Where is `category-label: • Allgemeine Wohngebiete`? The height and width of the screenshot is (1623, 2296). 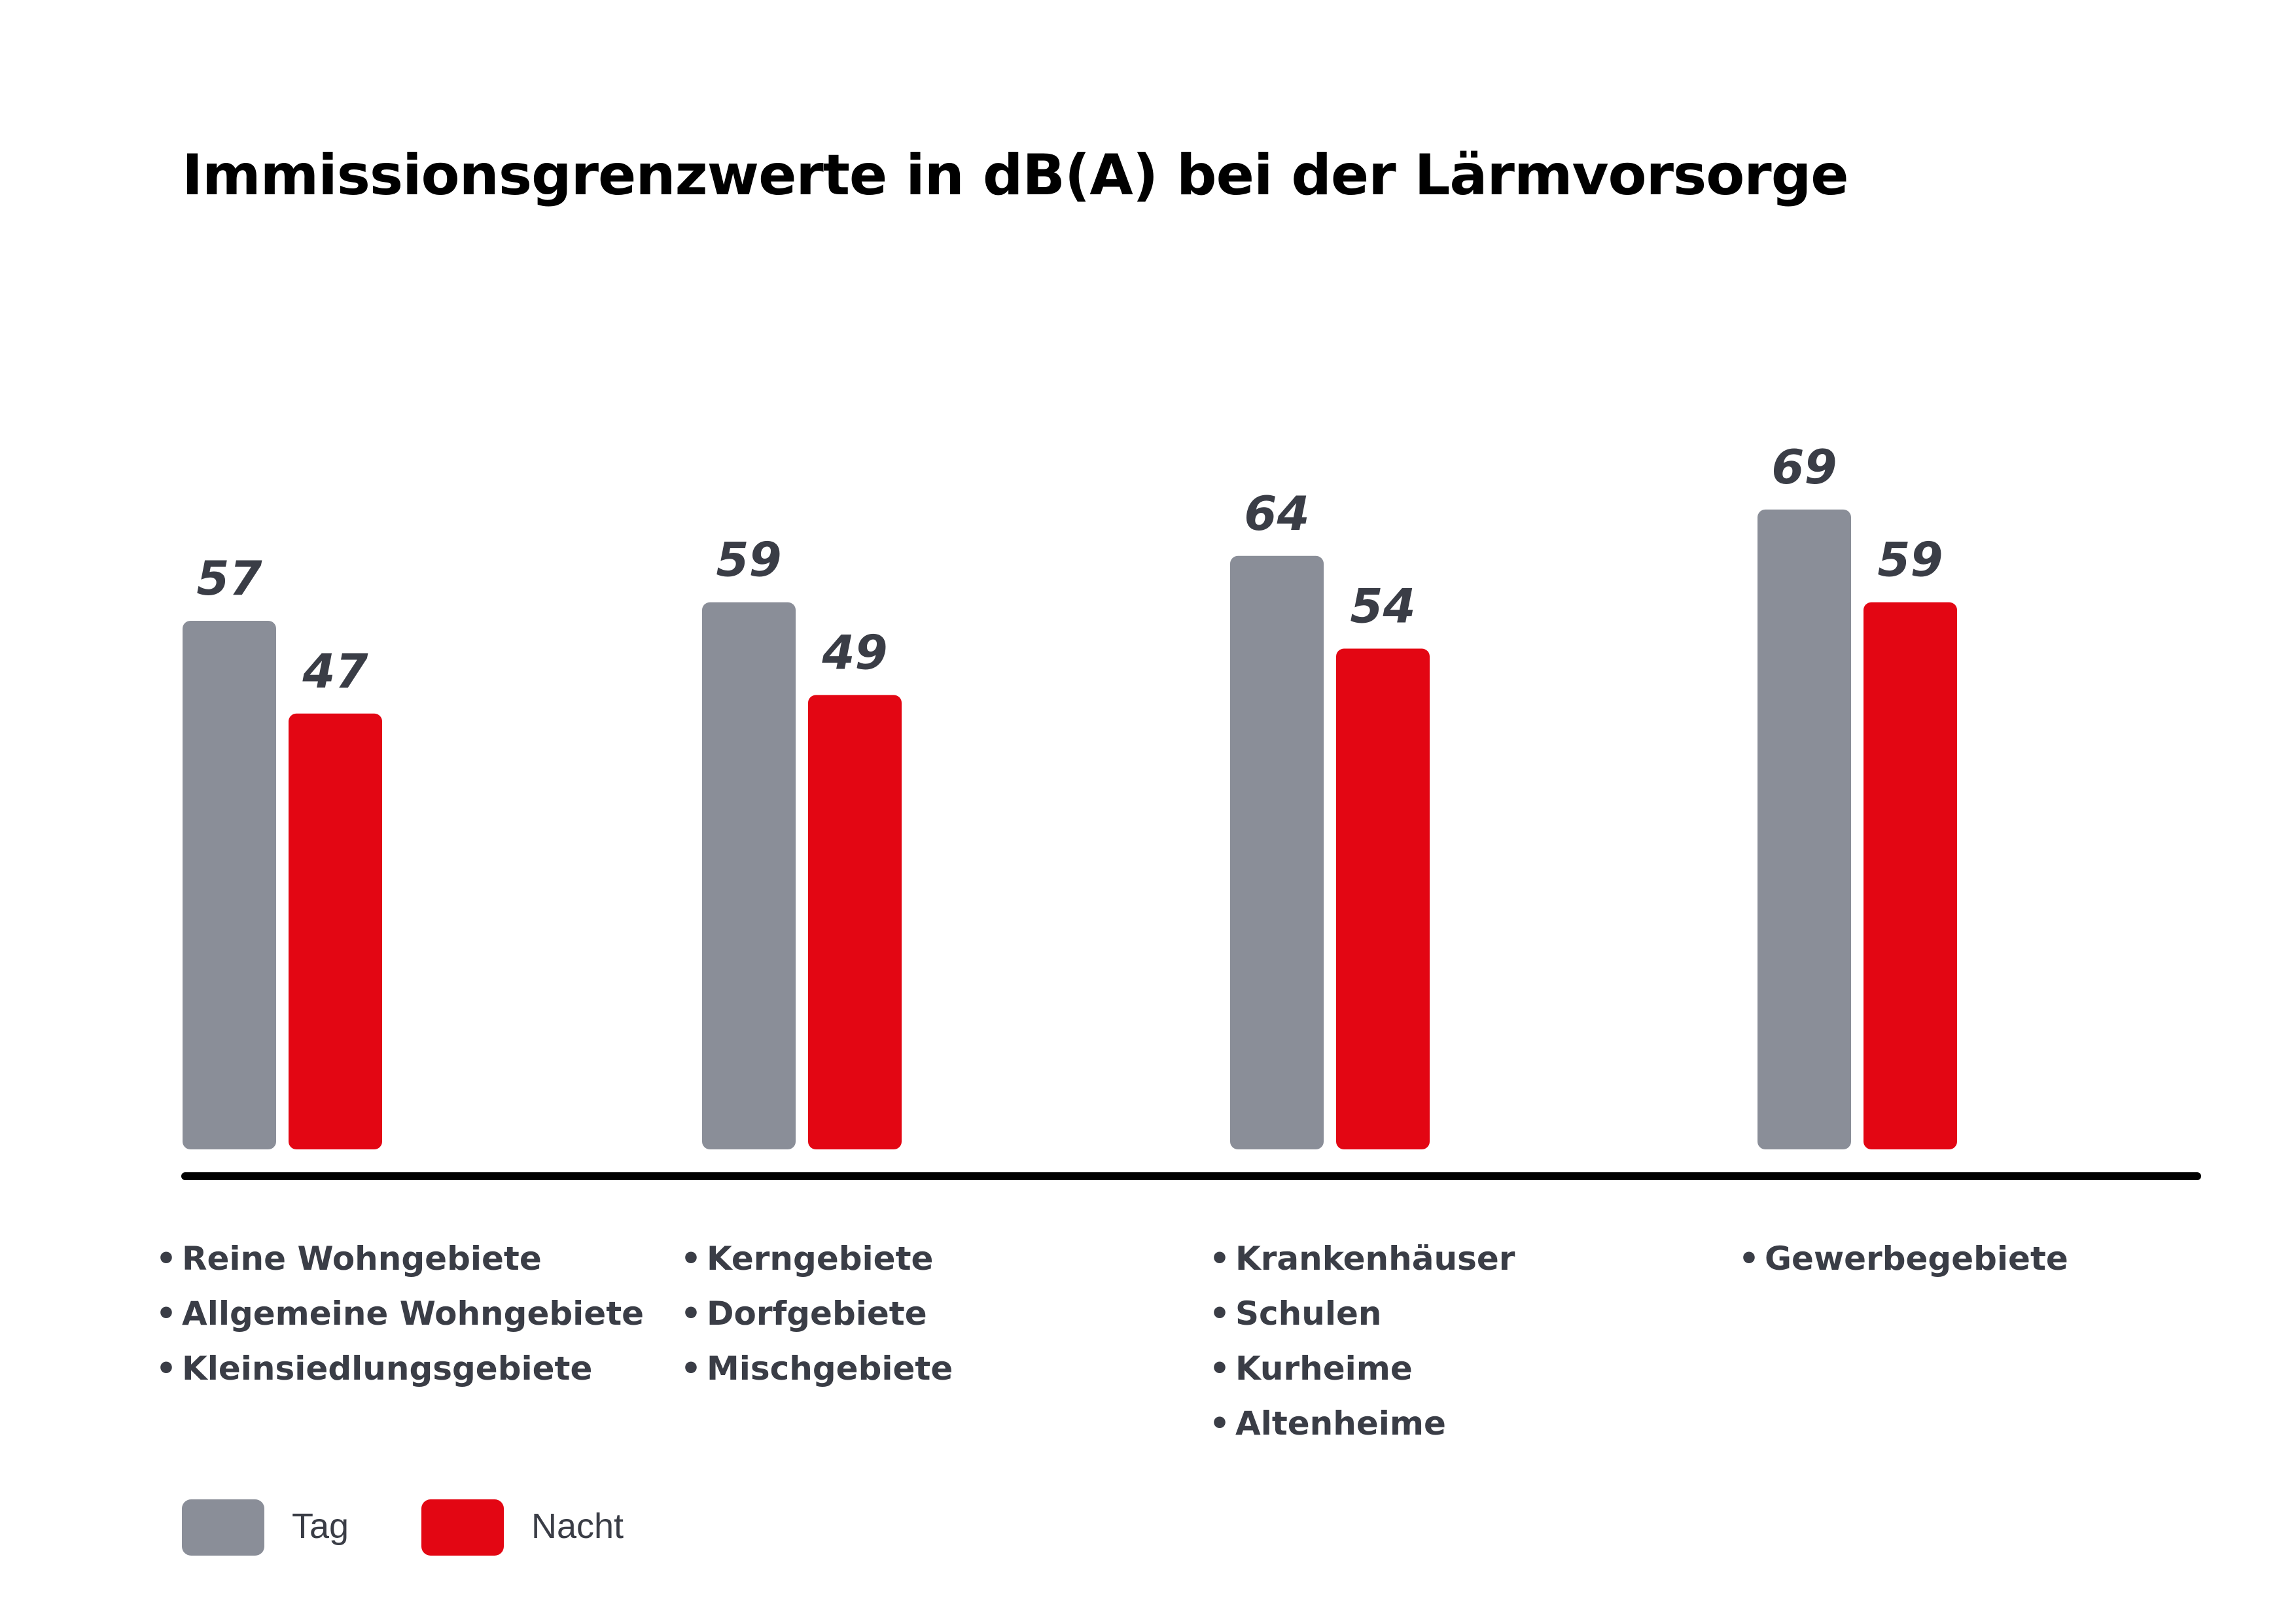
category-label: • Allgemeine Wohngebiete is located at coordinates (400, 1314).